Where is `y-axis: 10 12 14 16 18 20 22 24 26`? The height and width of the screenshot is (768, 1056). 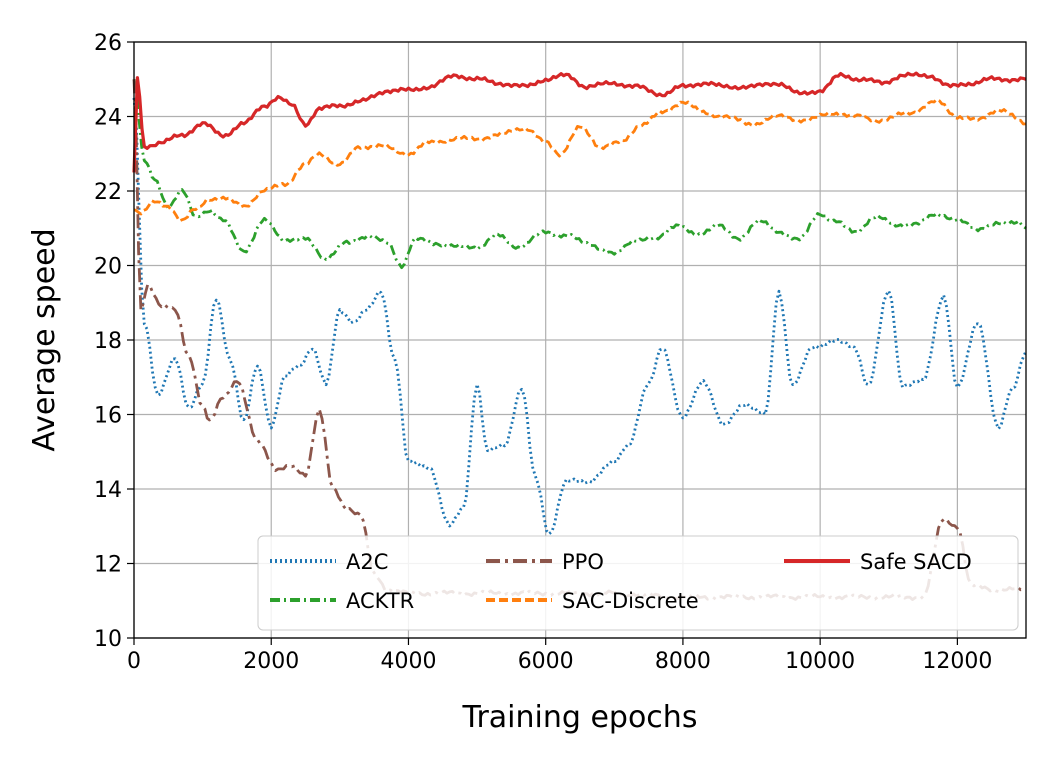
y-axis: 10 12 14 16 18 20 22 24 26 is located at coordinates (114, 341).